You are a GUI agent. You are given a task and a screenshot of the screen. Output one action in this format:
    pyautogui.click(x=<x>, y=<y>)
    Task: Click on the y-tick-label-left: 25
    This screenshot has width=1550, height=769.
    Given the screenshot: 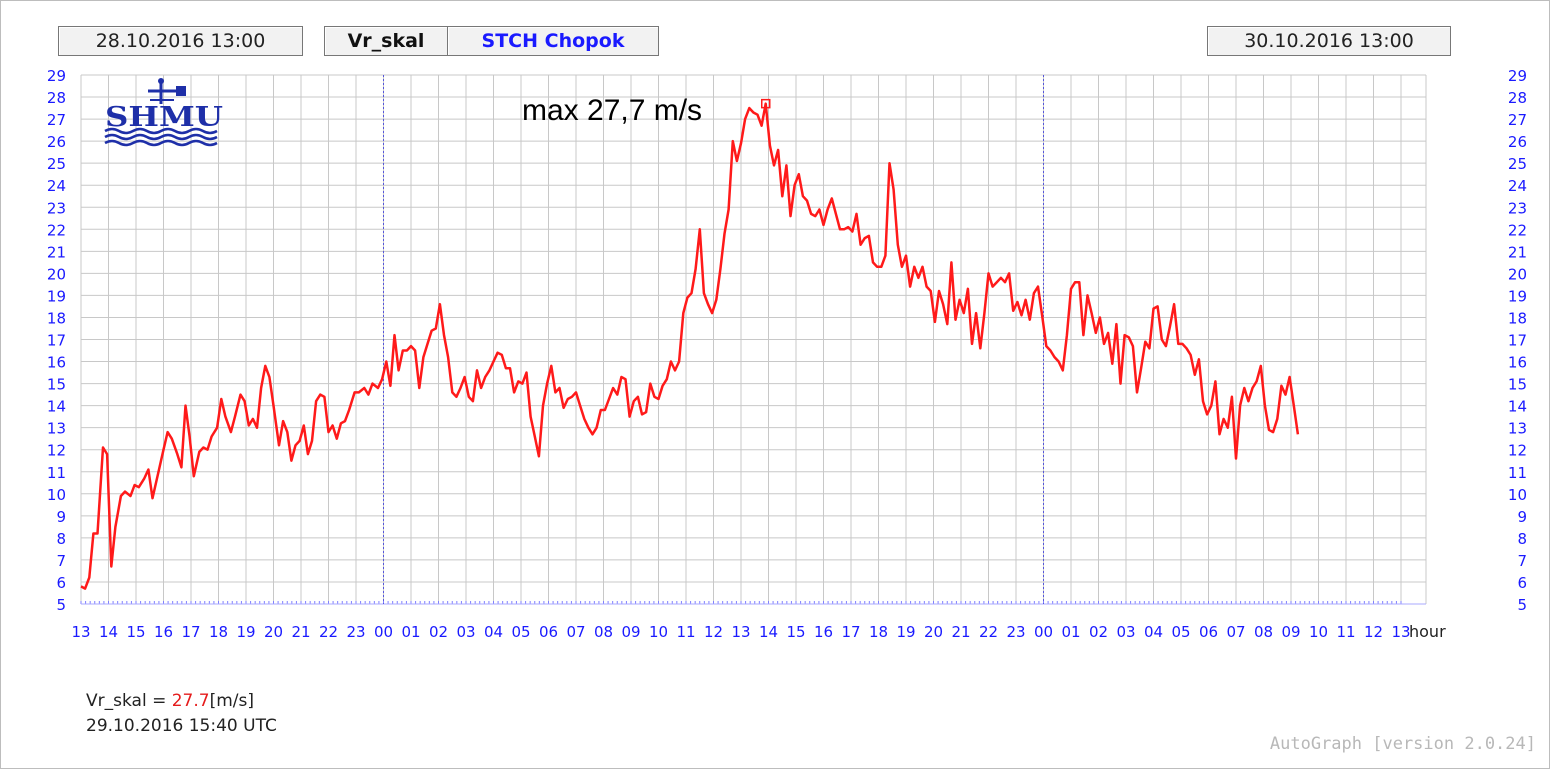 What is the action you would take?
    pyautogui.click(x=56, y=164)
    